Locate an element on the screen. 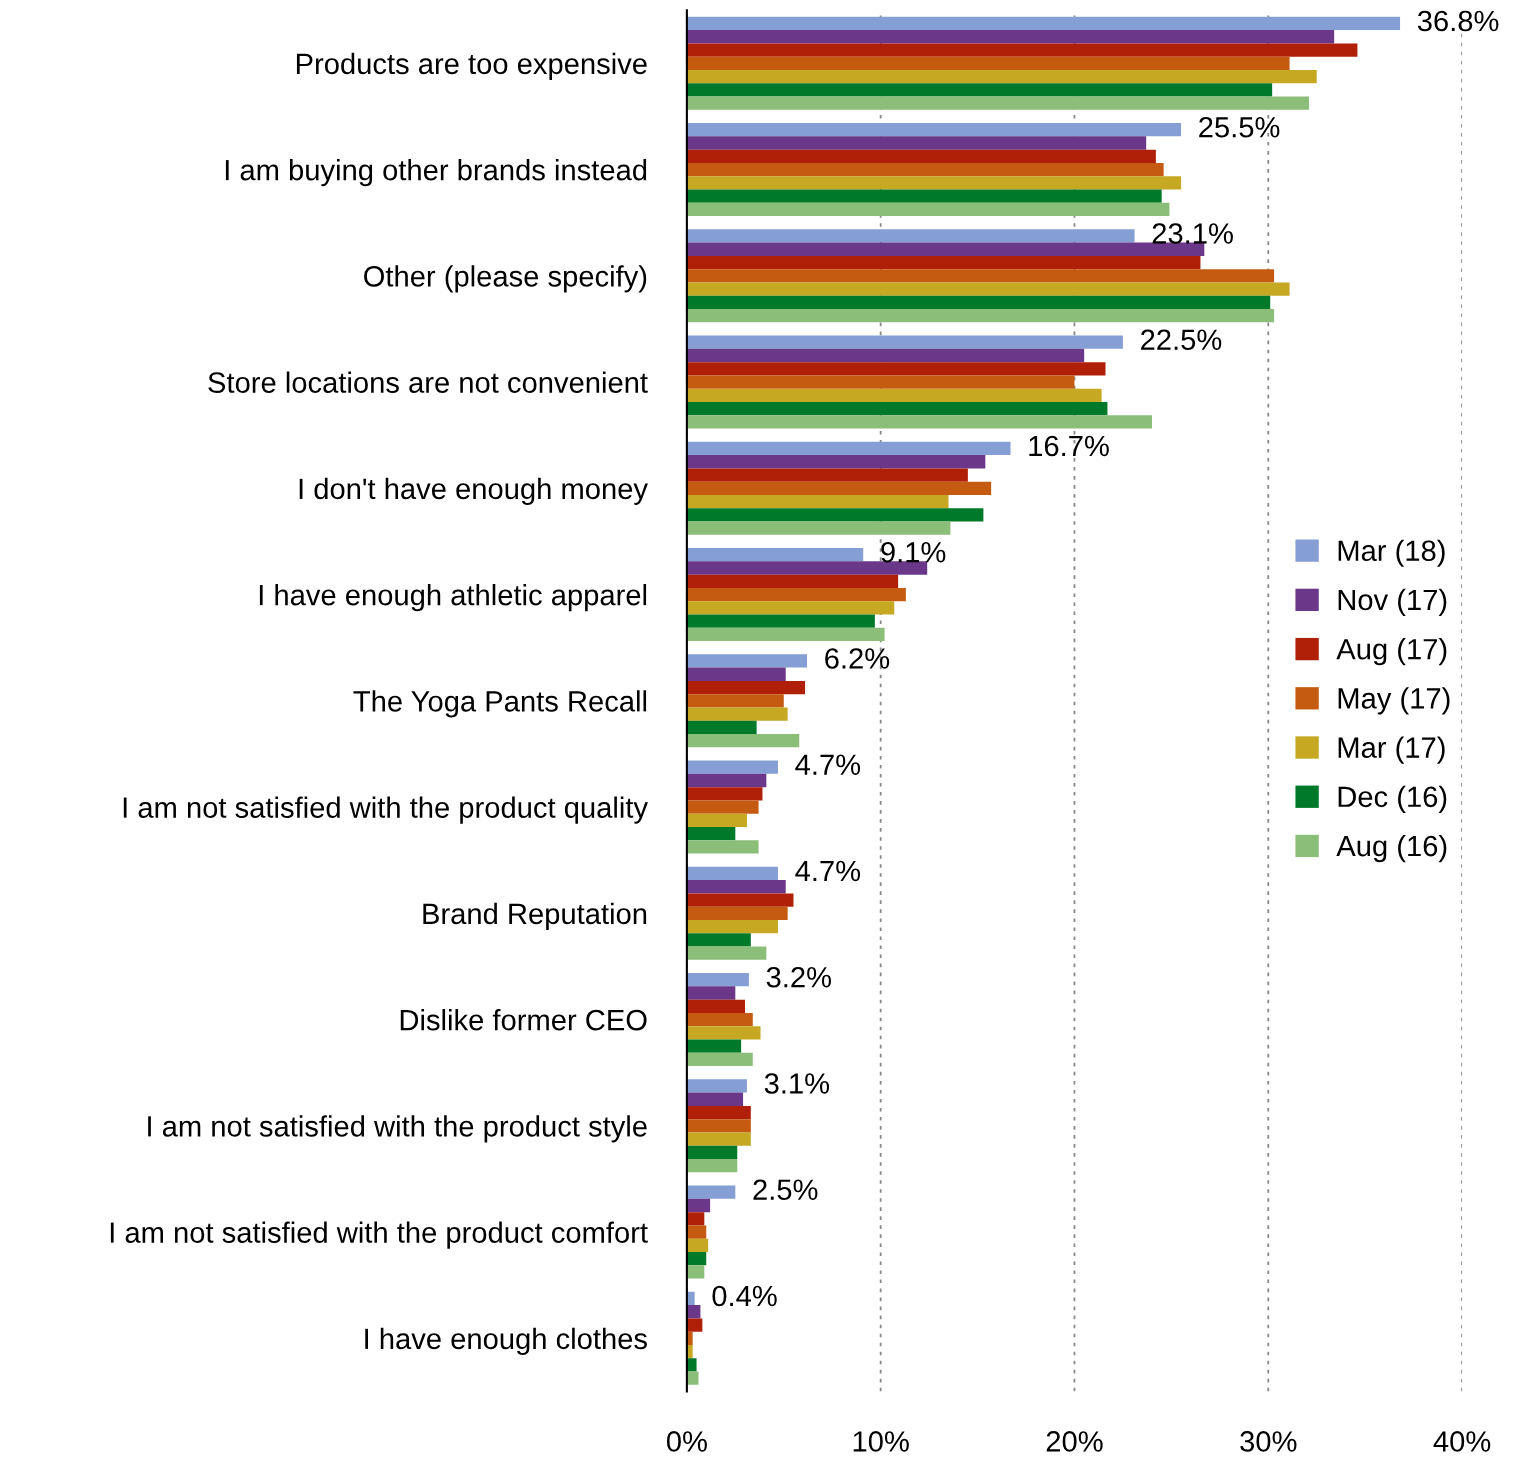 Image resolution: width=1523 pixels, height=1457 pixels. y-tick-label: I am not satisfied with the product comfort is located at coordinates (379, 1235).